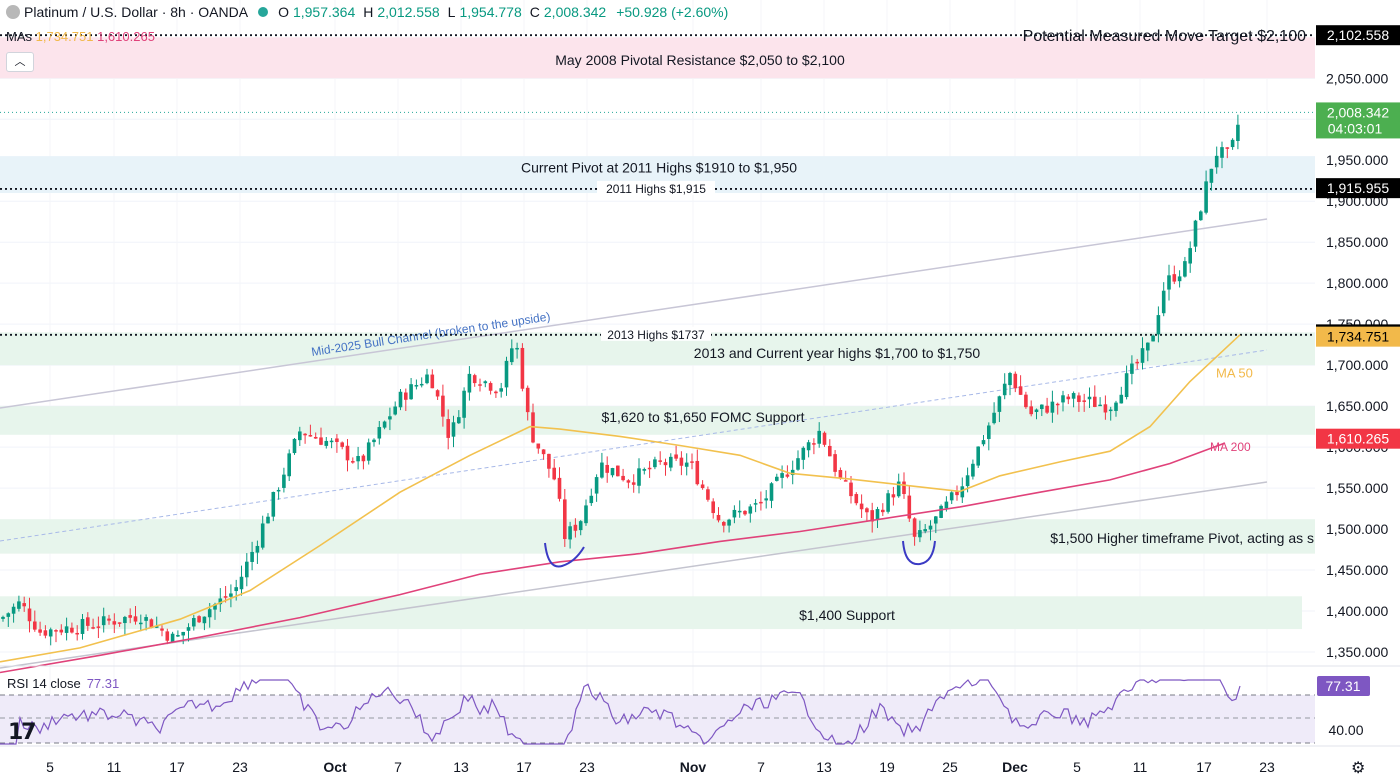 This screenshot has height=780, width=1400. I want to click on price-marker-label: 1,610.265, so click(1358, 439).